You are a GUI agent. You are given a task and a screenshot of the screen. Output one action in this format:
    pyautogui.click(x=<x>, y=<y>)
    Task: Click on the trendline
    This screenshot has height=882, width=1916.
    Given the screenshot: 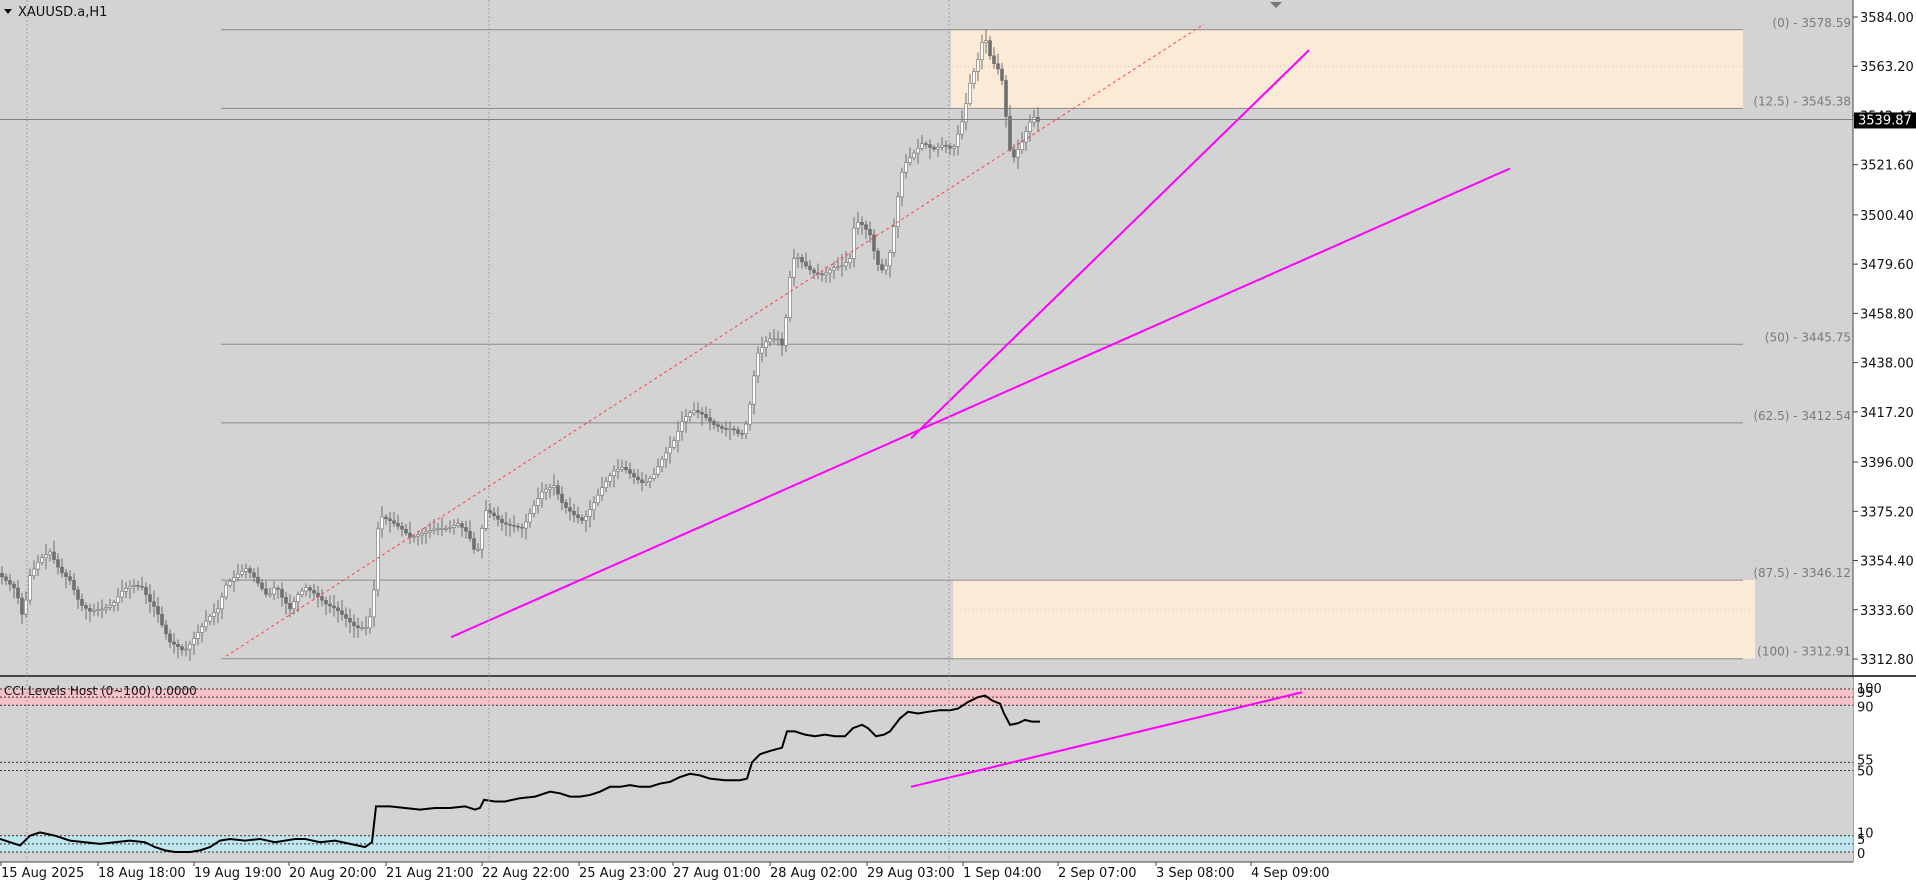 What is the action you would take?
    pyautogui.click(x=1110, y=244)
    